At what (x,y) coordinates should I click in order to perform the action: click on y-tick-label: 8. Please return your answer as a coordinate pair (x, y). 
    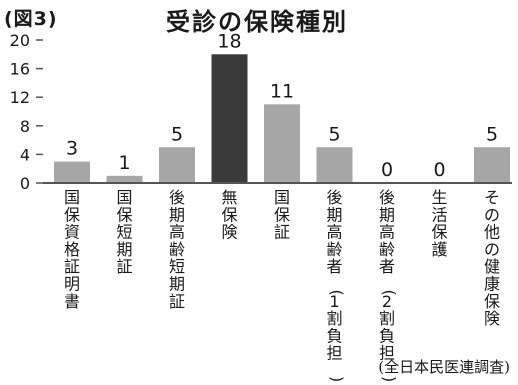
    Looking at the image, I should click on (25, 126).